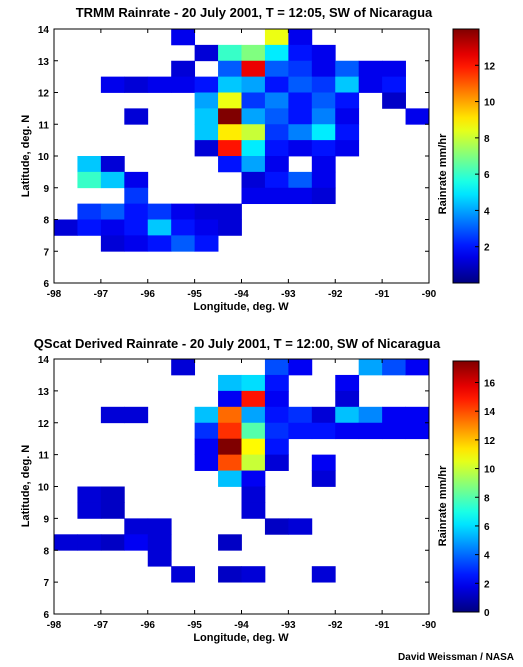 This screenshot has width=523, height=667. What do you see at coordinates (46, 519) in the screenshot?
I see `y-tick-label: 9` at bounding box center [46, 519].